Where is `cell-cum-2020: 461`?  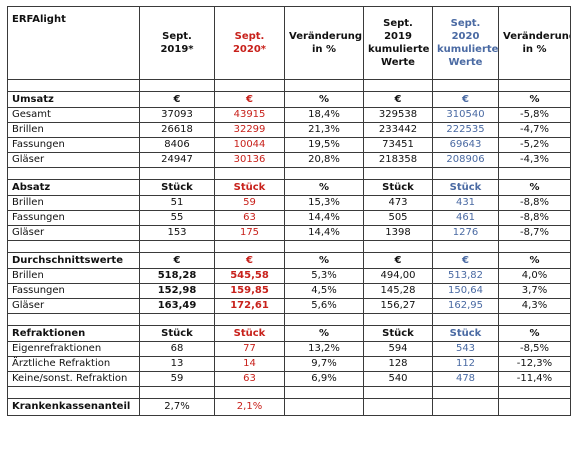
cell-cum-2020: 461 is located at coordinates (465, 218).